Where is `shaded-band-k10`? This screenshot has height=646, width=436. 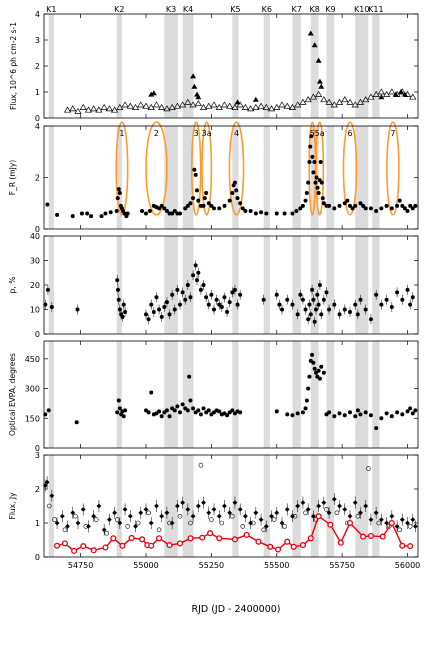
shaded-band-k10 is located at coordinates (362, 394).